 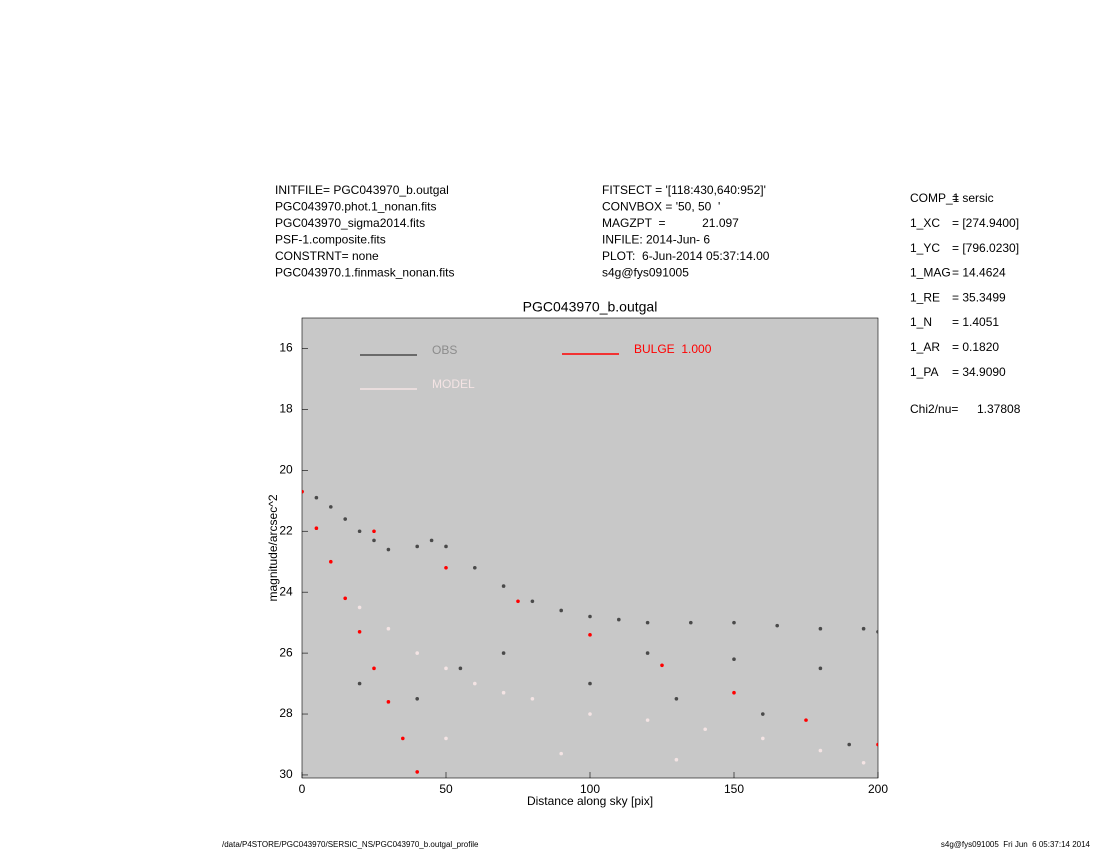 What do you see at coordinates (934, 409) in the screenshot?
I see `chi2-label: Chi2/nu=` at bounding box center [934, 409].